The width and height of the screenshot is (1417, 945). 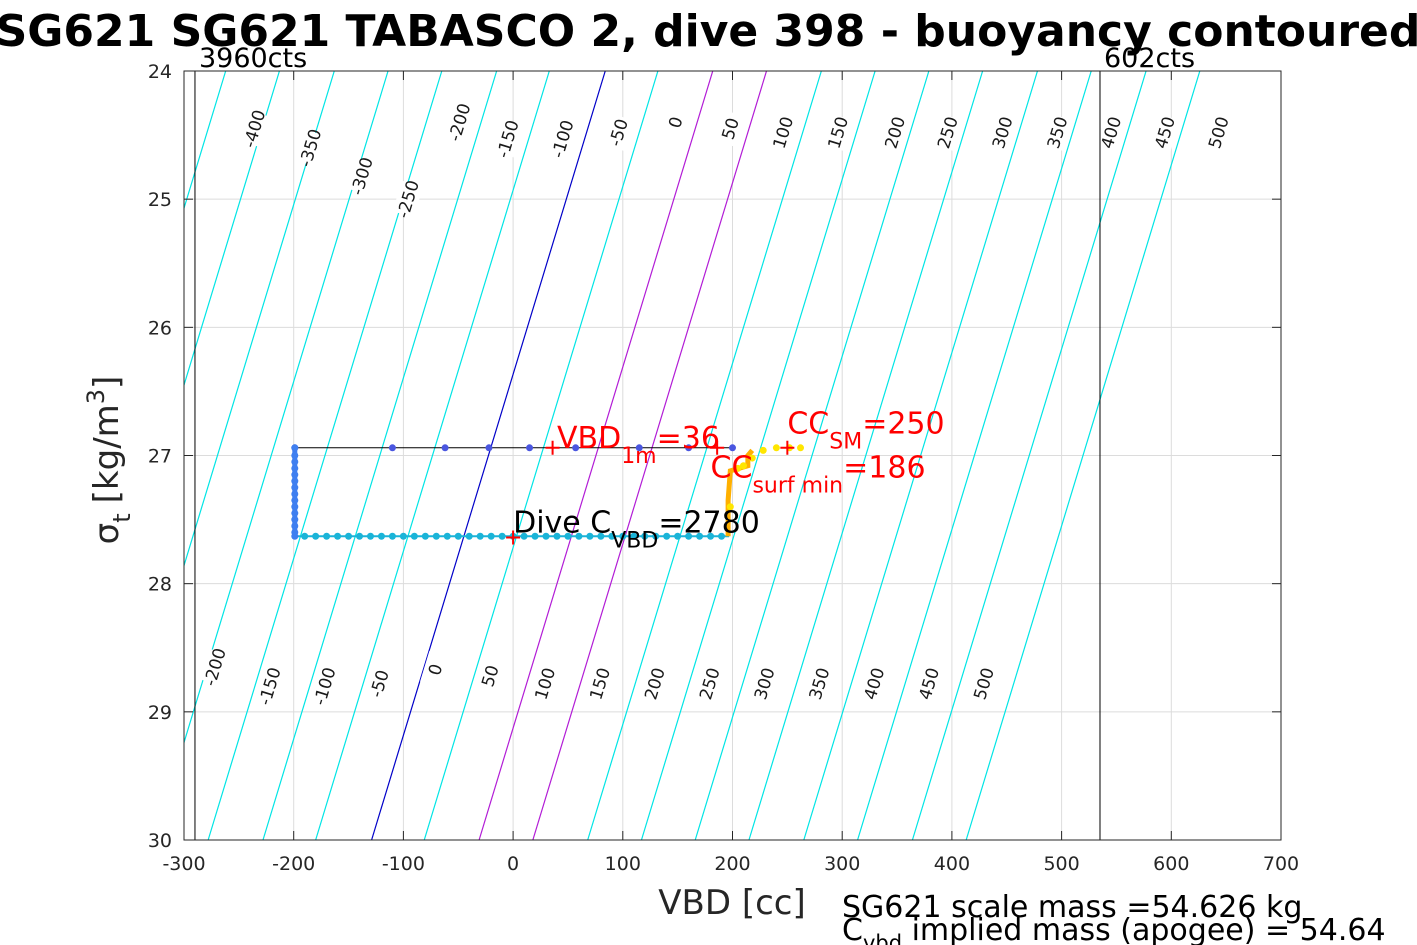 I want to click on x-tick-label: -100, so click(x=403, y=864).